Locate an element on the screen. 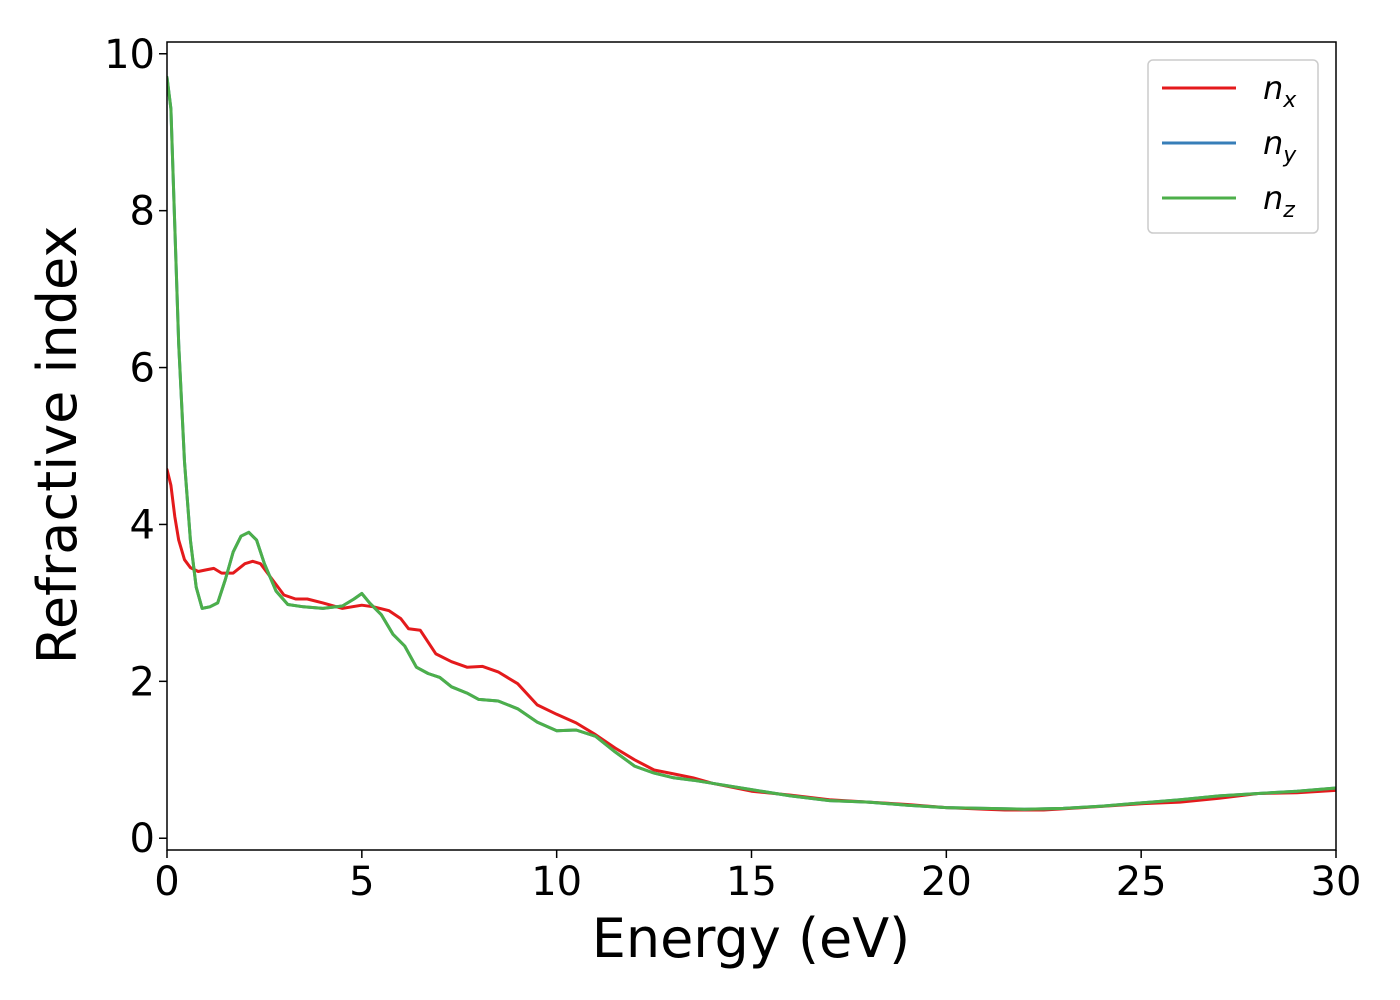 The height and width of the screenshot is (1000, 1400). x-axis-label: Energy (eV) is located at coordinates (751, 938).